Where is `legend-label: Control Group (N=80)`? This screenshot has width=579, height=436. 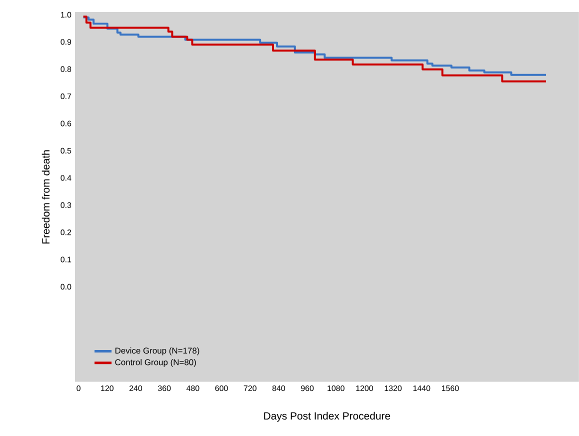
legend-label: Control Group (N=80) is located at coordinates (155, 363).